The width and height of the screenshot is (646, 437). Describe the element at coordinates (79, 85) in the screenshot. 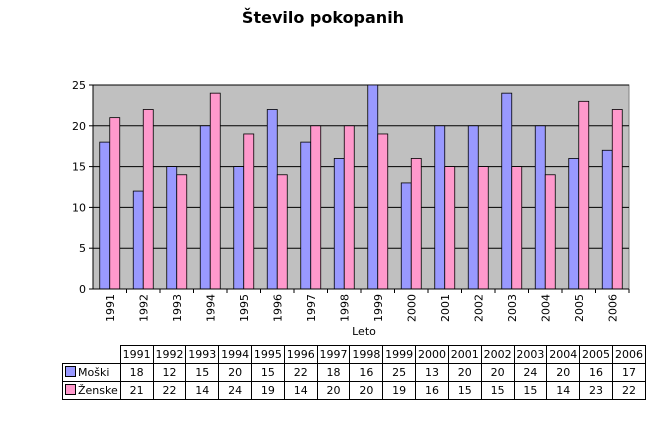

I see `y-tick-label: 25` at that location.